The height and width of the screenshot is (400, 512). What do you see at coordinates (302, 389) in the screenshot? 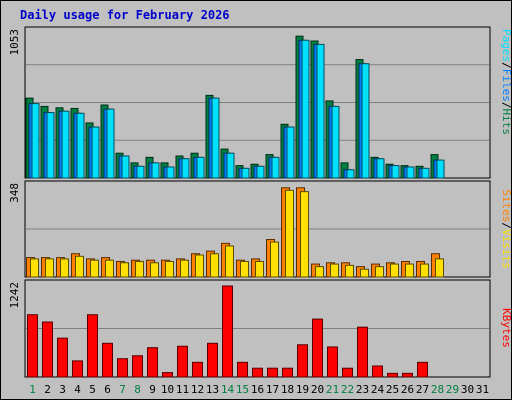
I see `x-tick-label-19: 19` at bounding box center [302, 389].